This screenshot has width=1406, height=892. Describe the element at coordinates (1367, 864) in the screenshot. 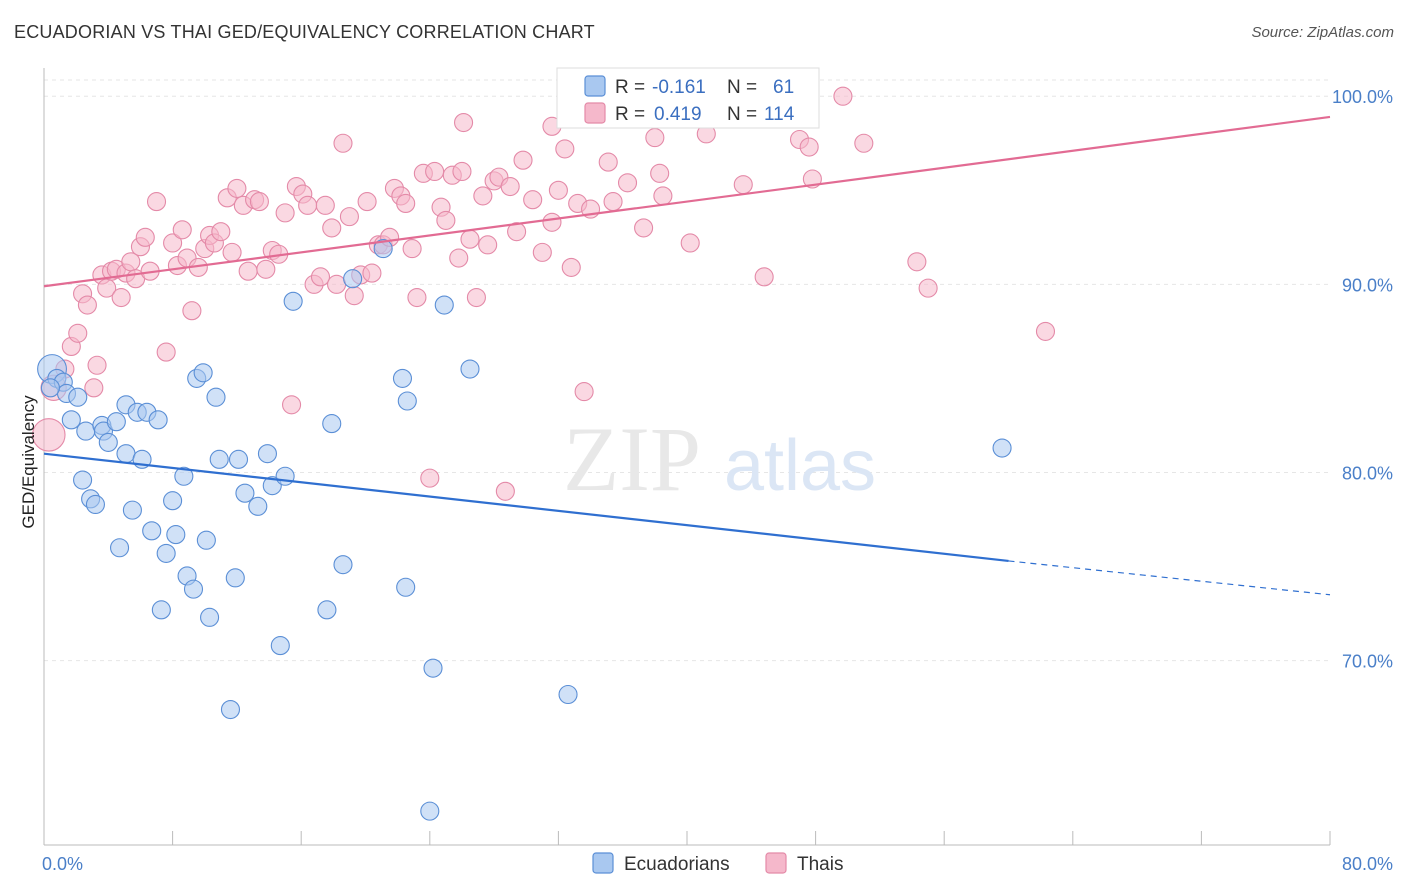

I see `x-tick-label: 80.0%` at that location.